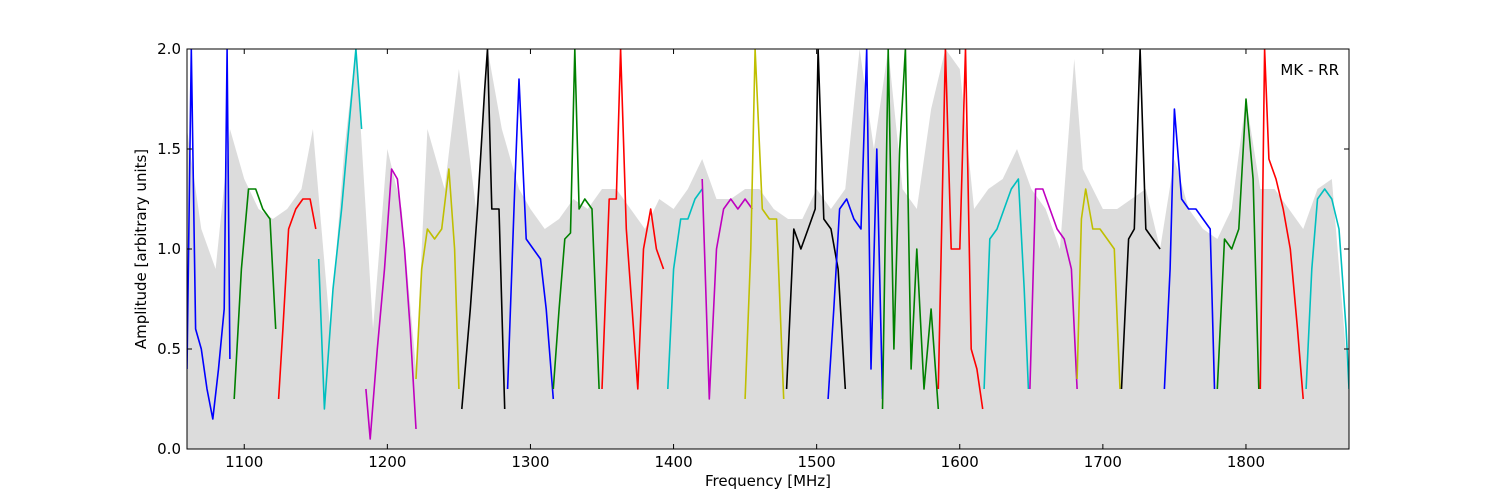  I want to click on x-tick-label: 1100, so click(244, 462).